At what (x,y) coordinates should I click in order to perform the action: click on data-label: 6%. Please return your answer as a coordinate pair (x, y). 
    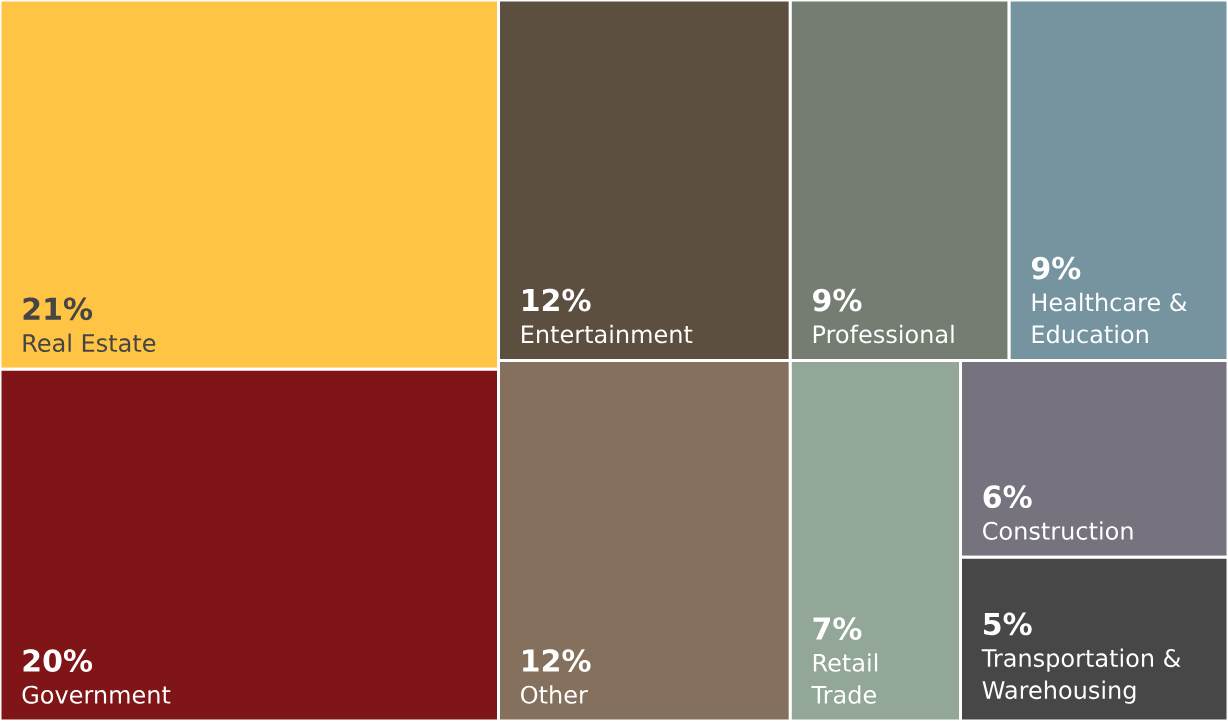
    Looking at the image, I should click on (1007, 497).